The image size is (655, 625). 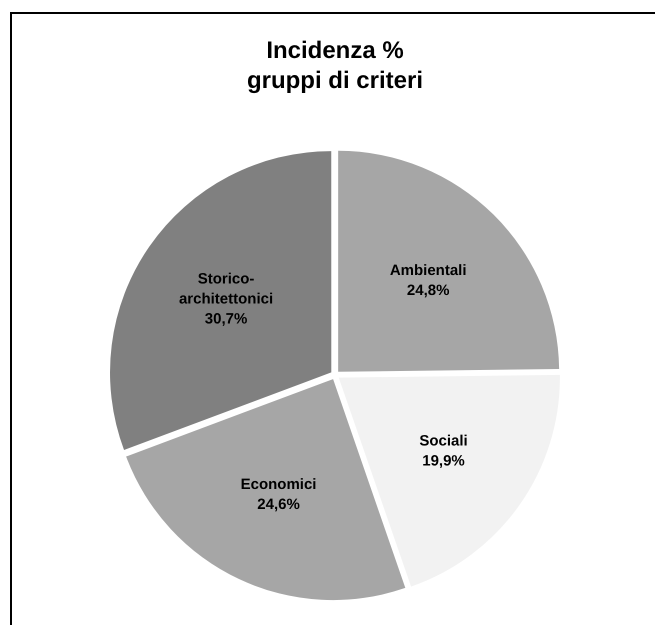 I want to click on slice-label: Sociali, so click(x=443, y=441).